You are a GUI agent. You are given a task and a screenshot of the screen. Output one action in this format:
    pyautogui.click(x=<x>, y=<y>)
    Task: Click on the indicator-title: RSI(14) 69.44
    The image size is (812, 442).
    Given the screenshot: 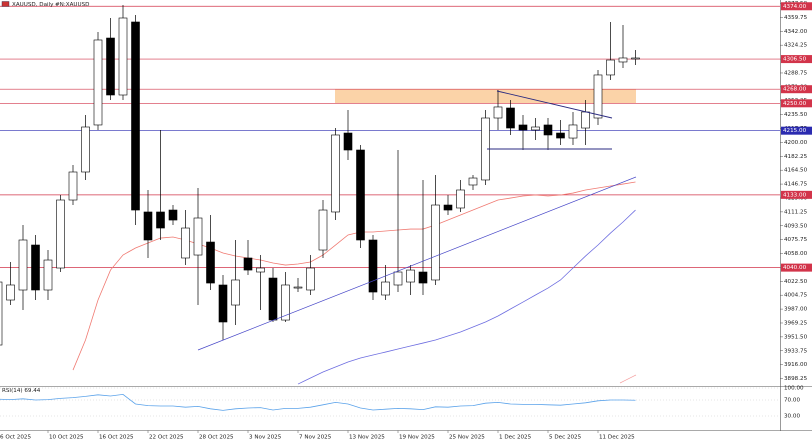 What is the action you would take?
    pyautogui.click(x=21, y=391)
    